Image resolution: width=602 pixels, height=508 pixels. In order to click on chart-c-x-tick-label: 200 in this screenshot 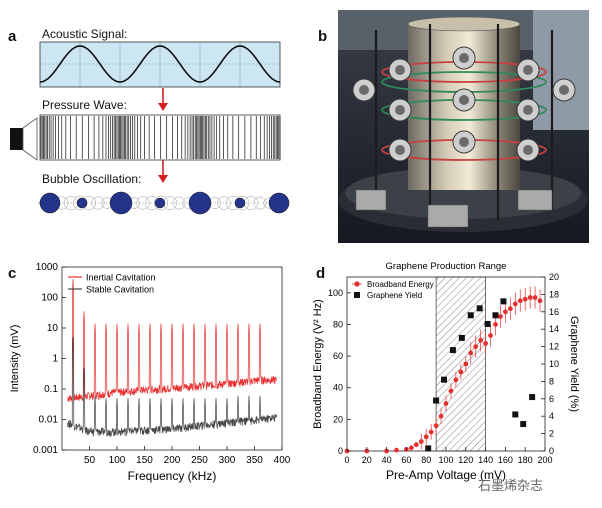, I will do `click(172, 460)`.